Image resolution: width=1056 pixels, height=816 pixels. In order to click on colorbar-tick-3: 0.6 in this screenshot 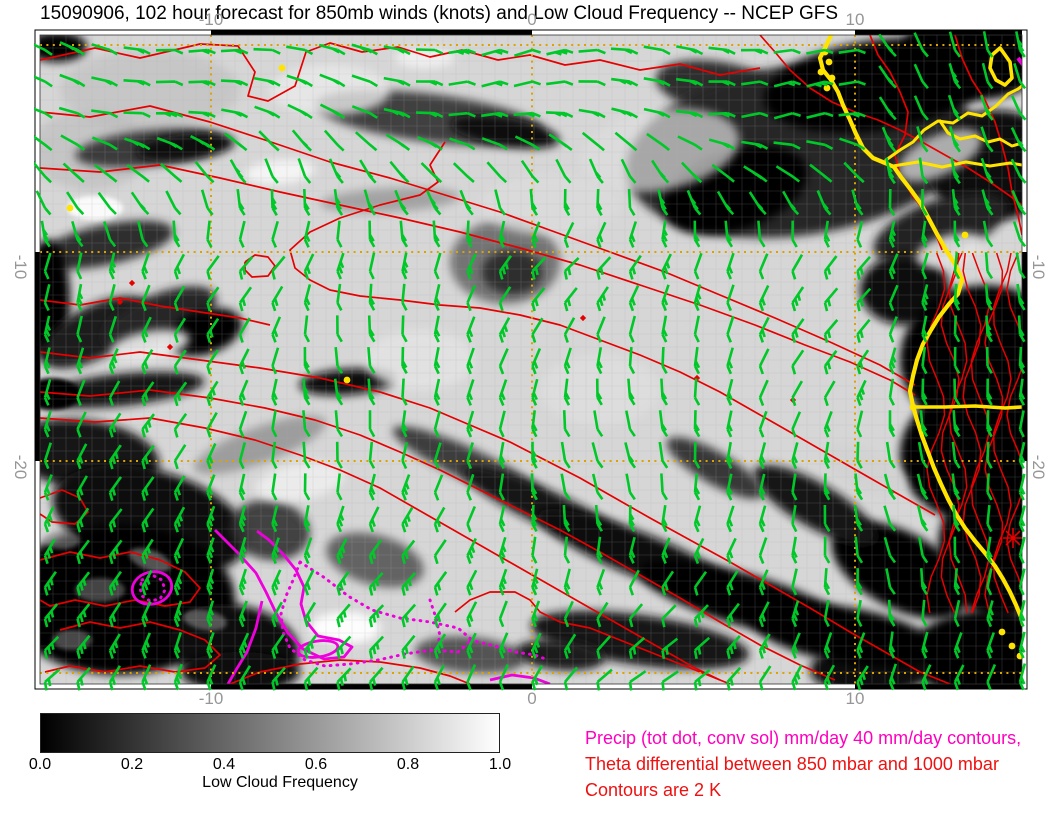, I will do `click(316, 764)`.